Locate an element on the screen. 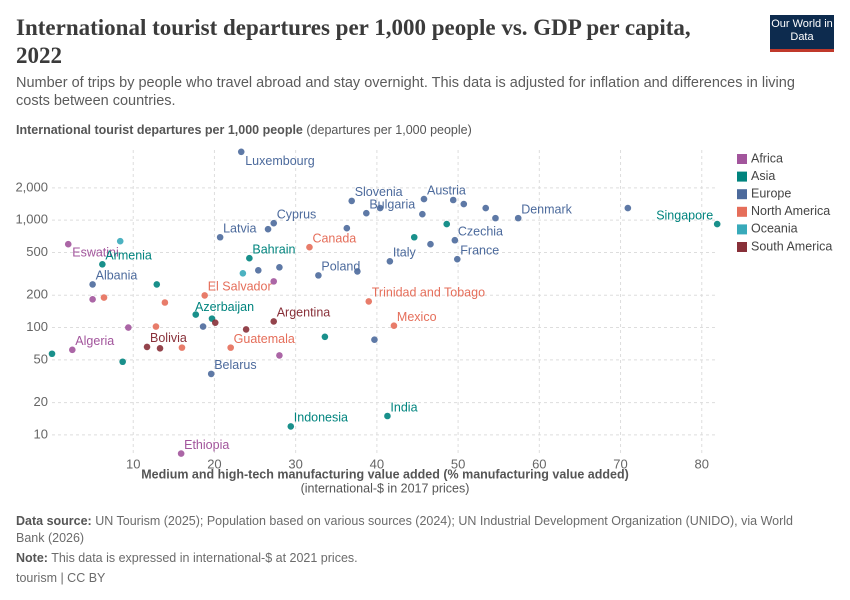 This screenshot has height=600, width=850. x-tick-label: 20 is located at coordinates (214, 463).